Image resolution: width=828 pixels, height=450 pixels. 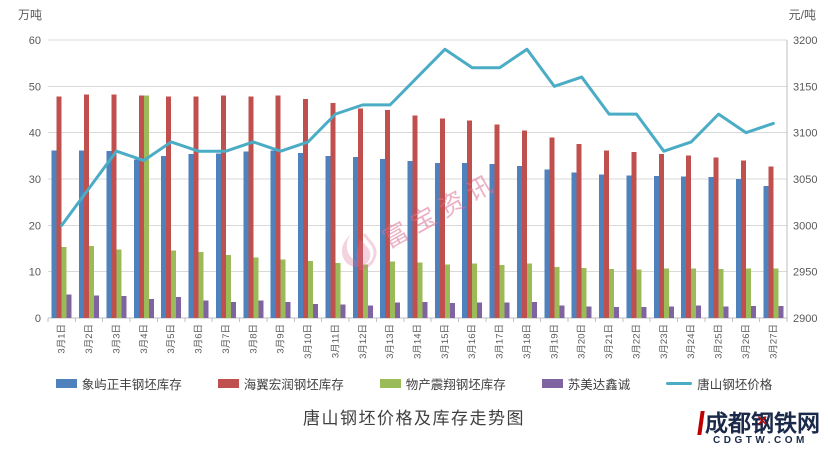 I want to click on bar-象屿正丰钢坯库存-3月11日, so click(x=328, y=236).